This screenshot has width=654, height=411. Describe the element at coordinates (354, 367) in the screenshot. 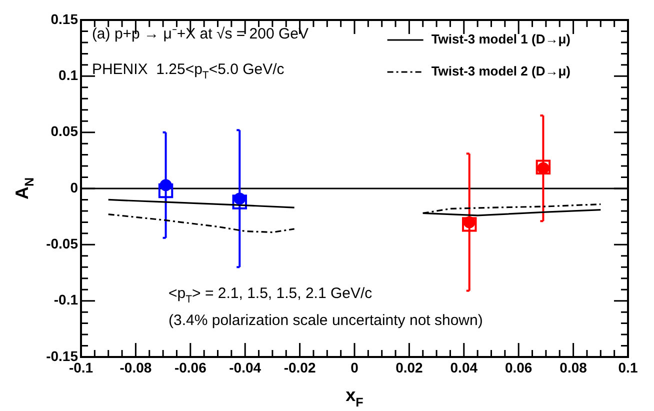

I see `x-tick-label: 0` at that location.